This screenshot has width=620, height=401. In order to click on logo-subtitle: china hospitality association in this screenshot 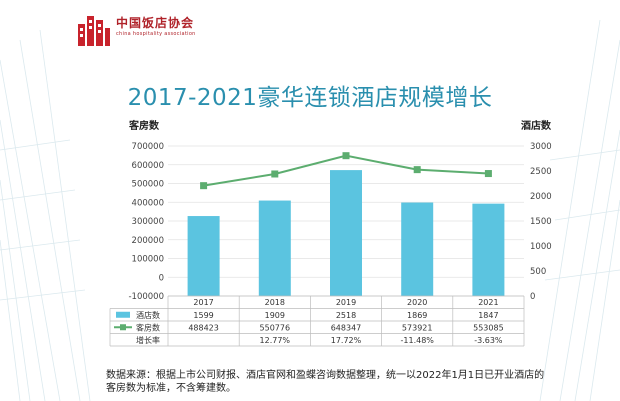, I will do `click(156, 34)`.